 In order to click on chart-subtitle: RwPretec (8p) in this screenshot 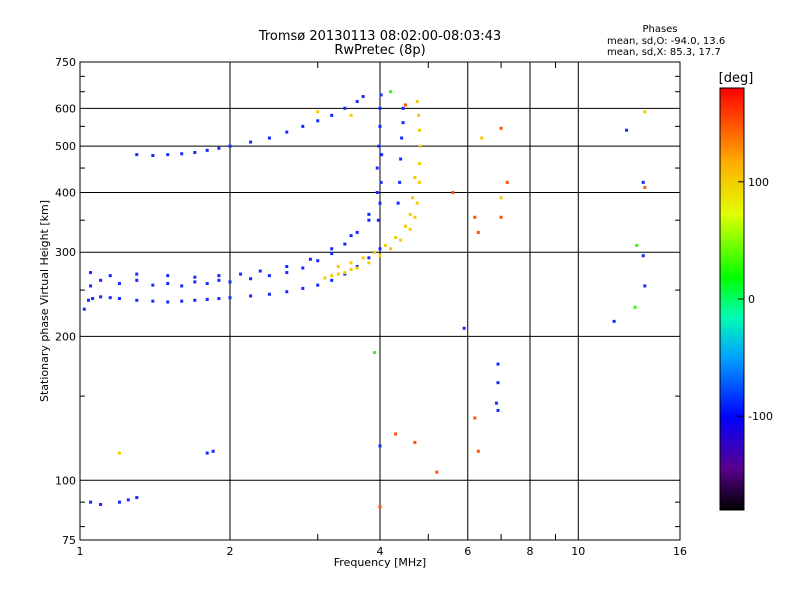, I will do `click(379, 50)`.